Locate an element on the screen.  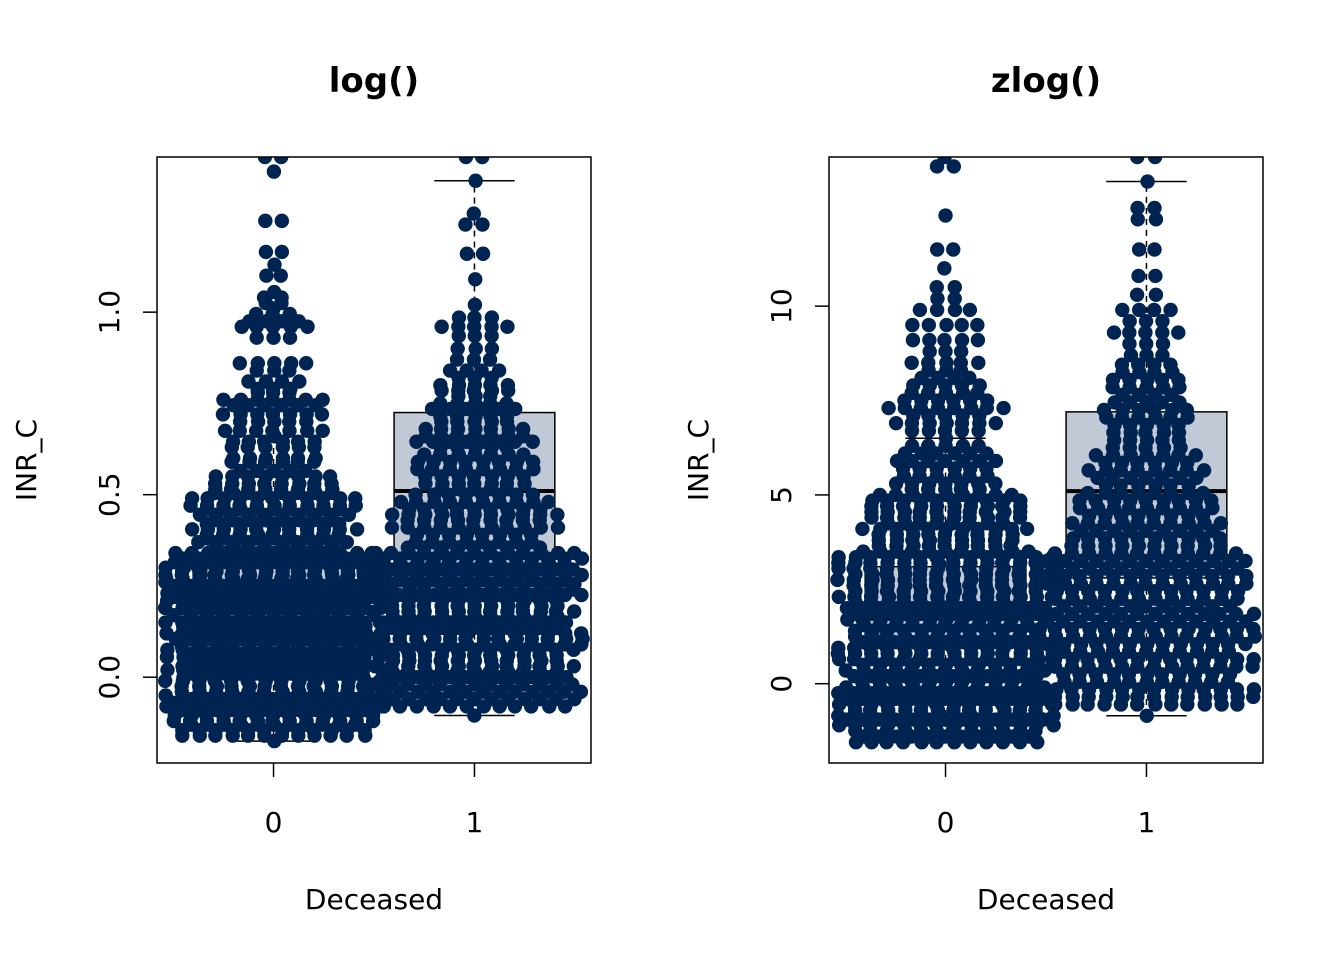
x-axis-label: Deceased is located at coordinates (1046, 899).